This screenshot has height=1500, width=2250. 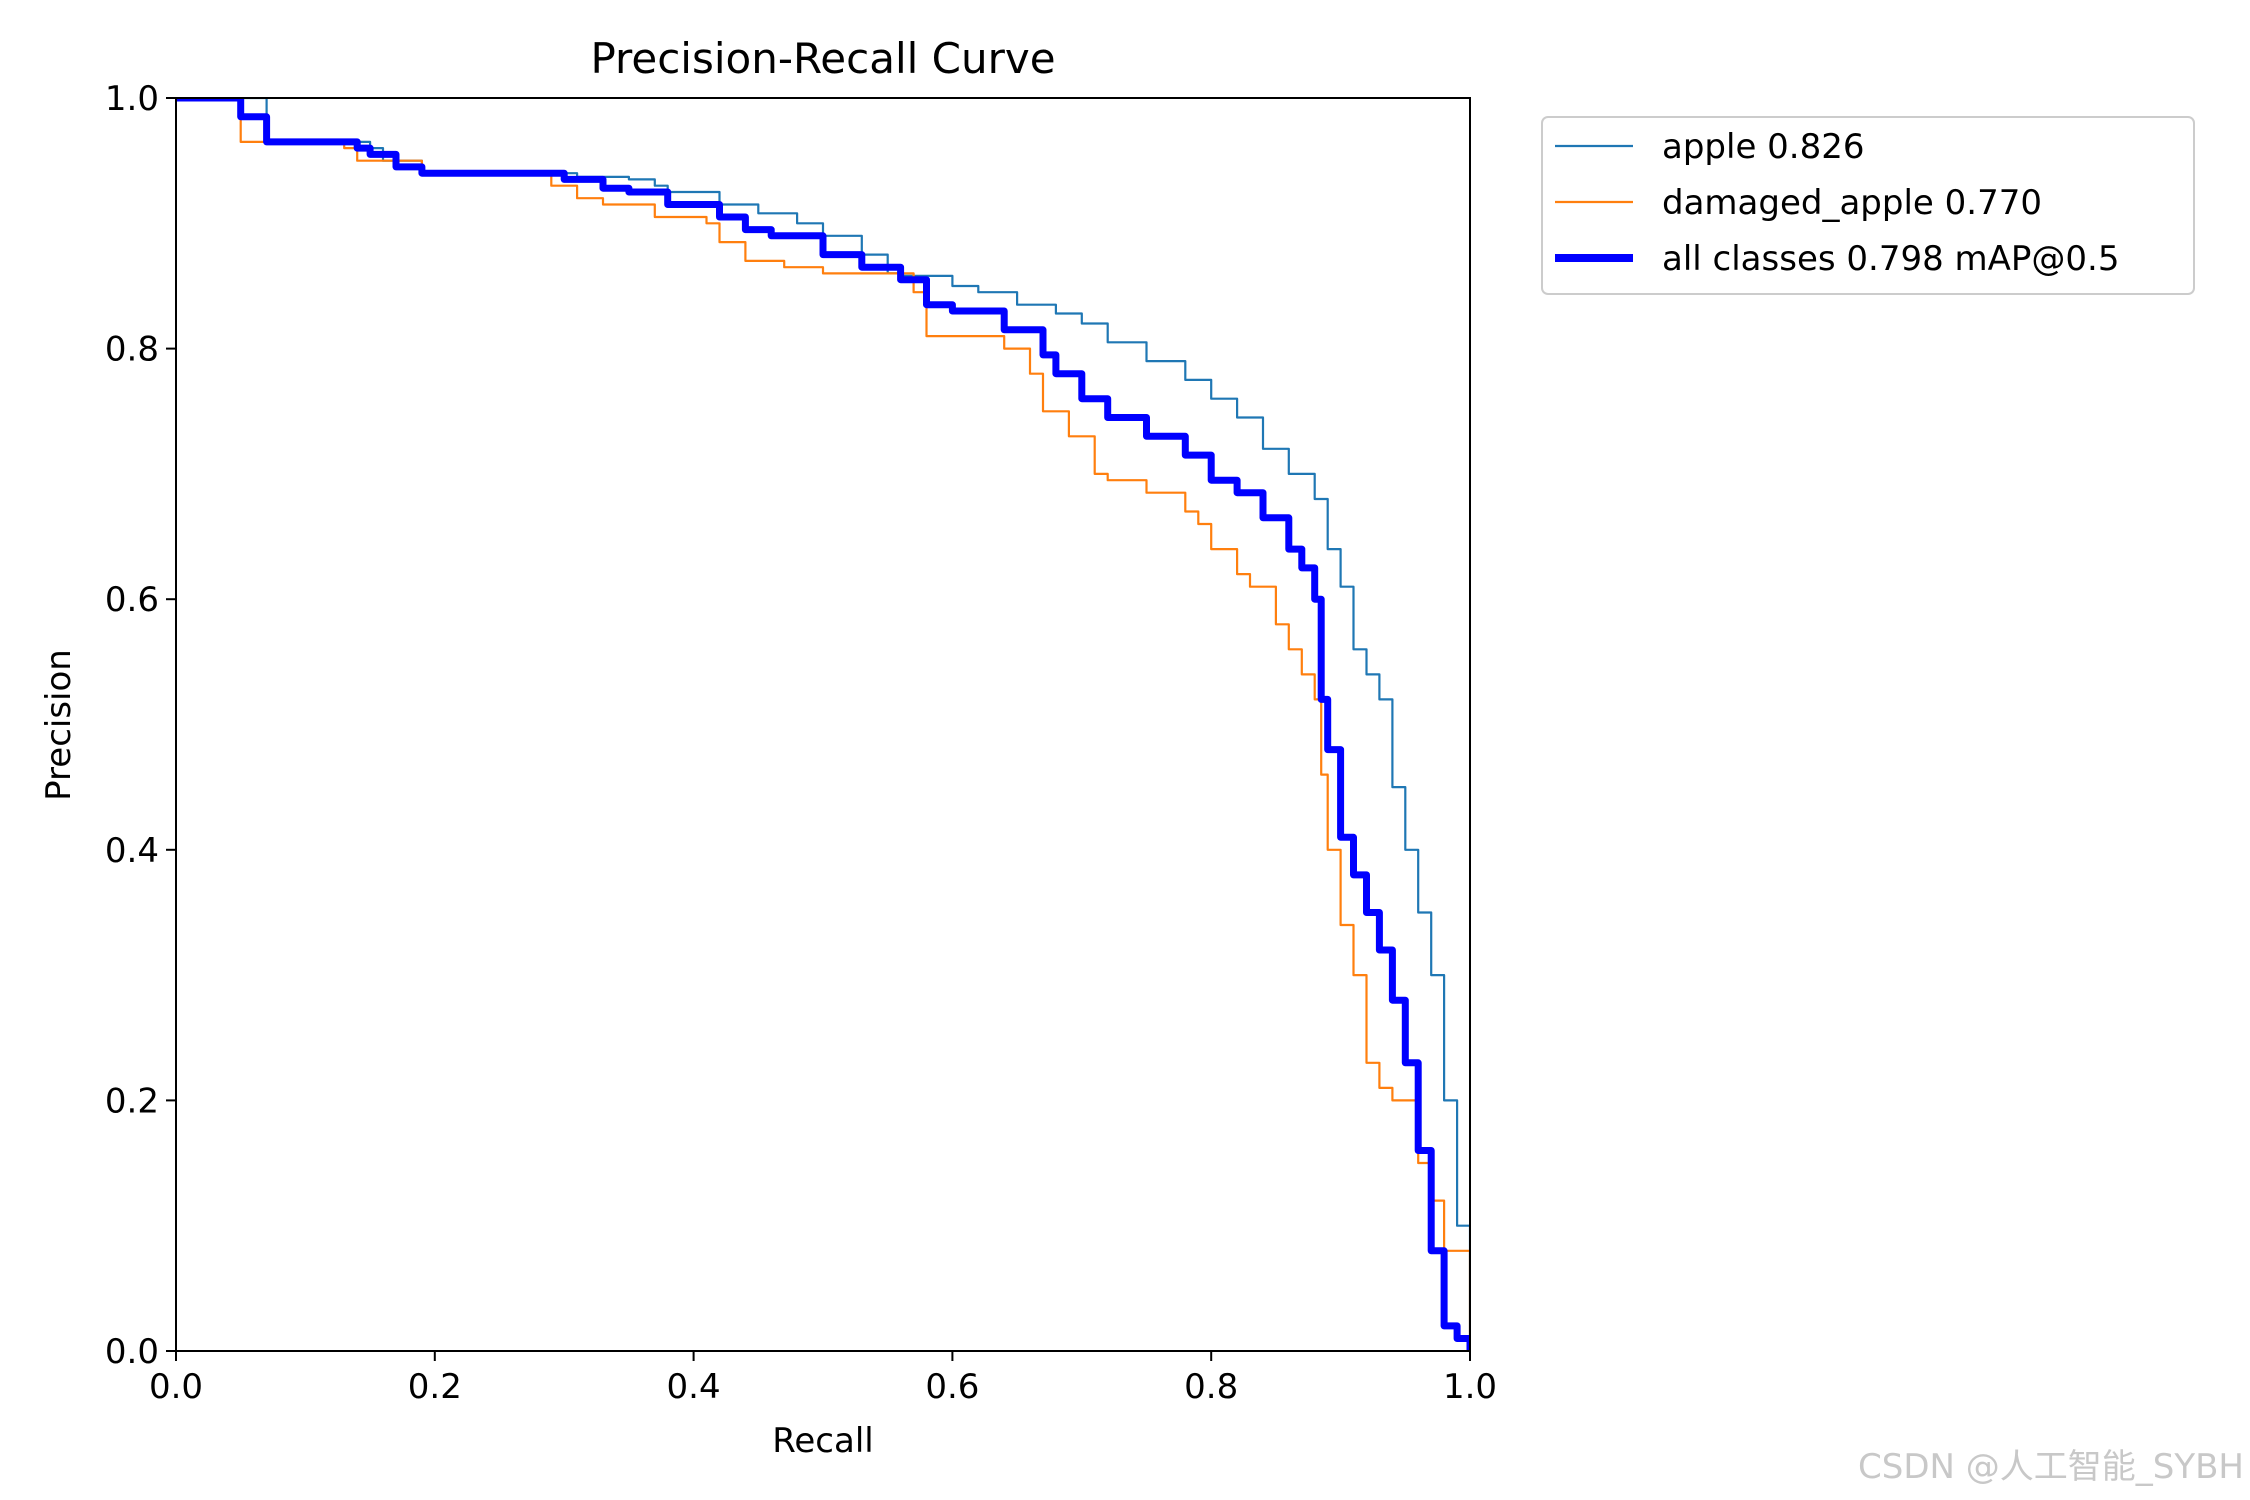 What do you see at coordinates (132, 99) in the screenshot?
I see `y-tick-label: 1.0` at bounding box center [132, 99].